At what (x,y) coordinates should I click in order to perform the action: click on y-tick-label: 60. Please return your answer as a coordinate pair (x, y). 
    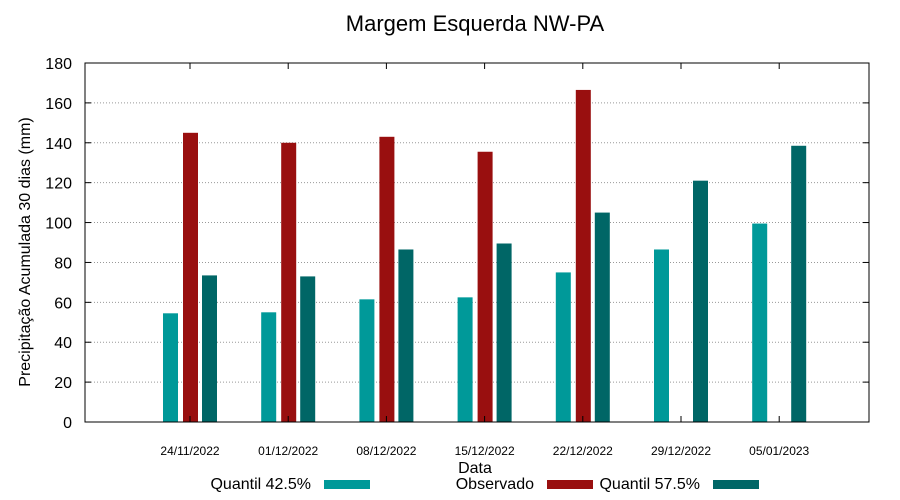
    Looking at the image, I should click on (63, 303).